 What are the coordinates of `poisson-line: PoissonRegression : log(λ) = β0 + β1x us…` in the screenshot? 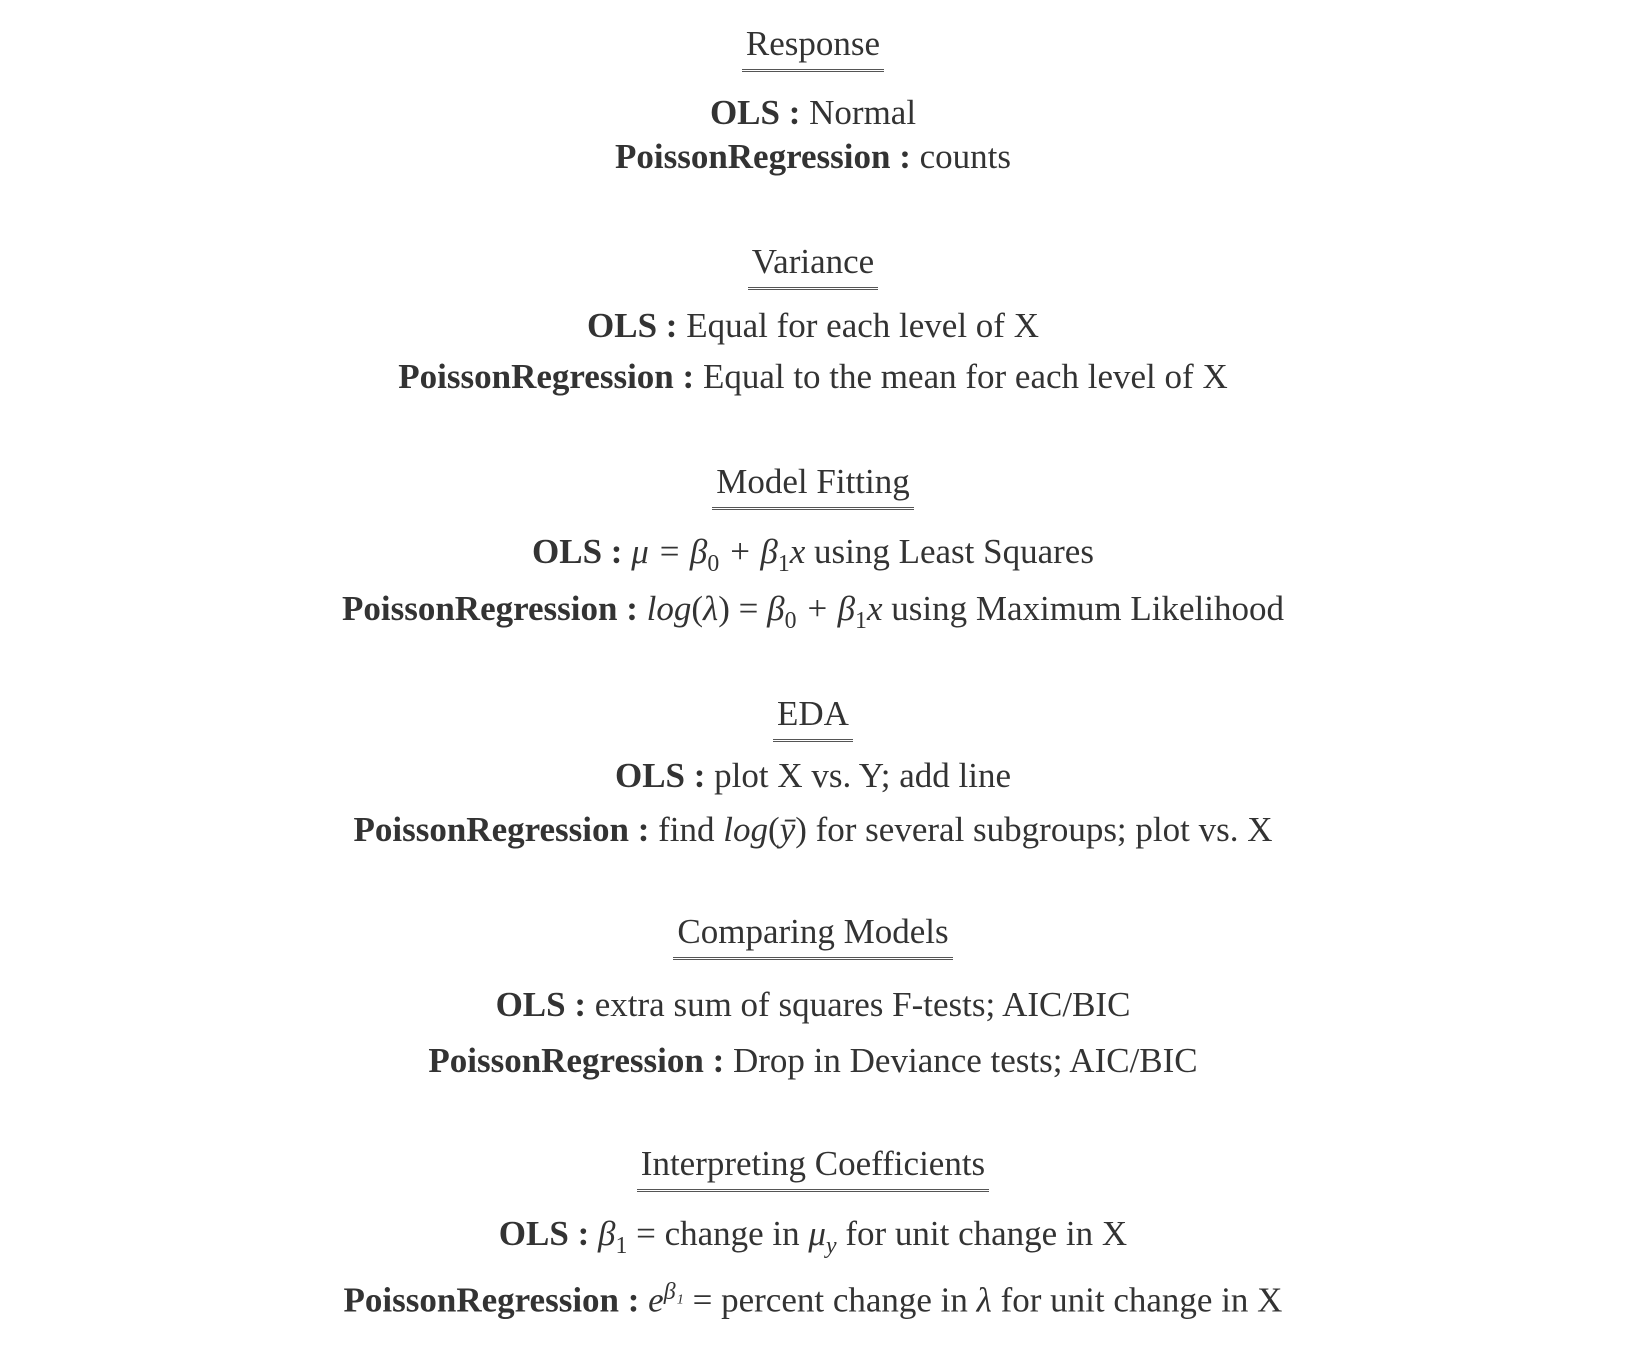 It's located at (813, 612).